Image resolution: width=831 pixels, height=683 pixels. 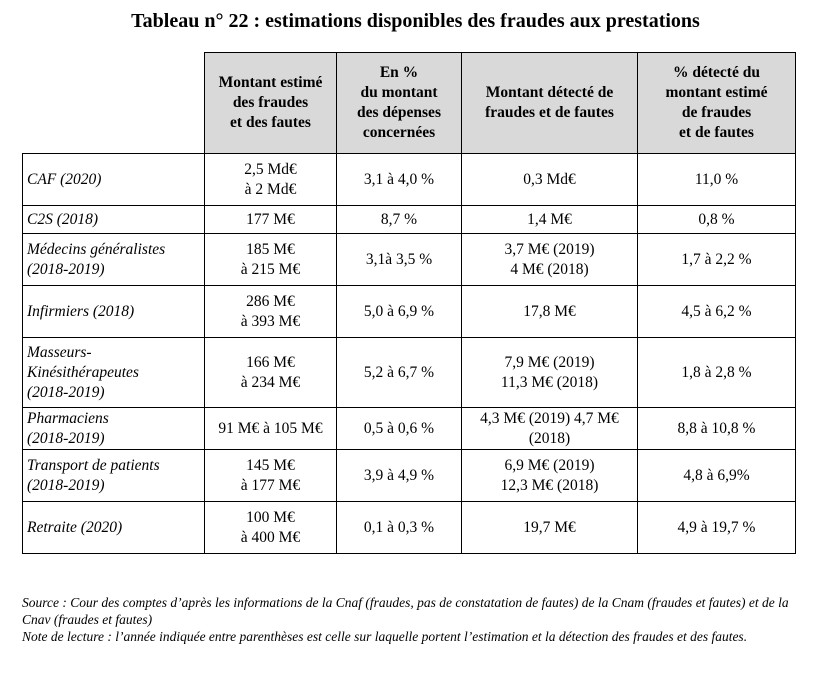 I want to click on cell-line: Montant estimé, so click(x=270, y=82).